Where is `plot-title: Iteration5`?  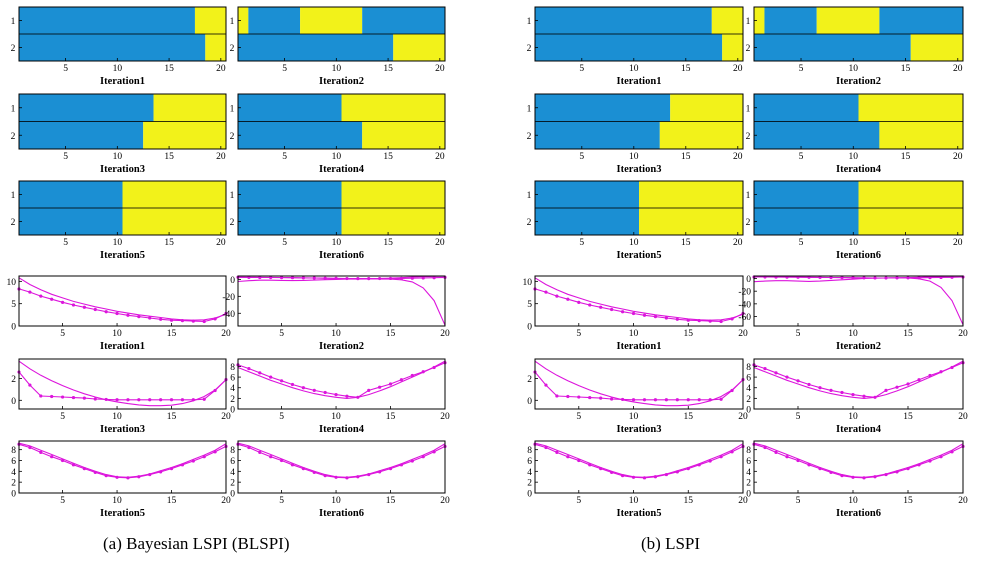
plot-title: Iteration5 is located at coordinates (639, 255).